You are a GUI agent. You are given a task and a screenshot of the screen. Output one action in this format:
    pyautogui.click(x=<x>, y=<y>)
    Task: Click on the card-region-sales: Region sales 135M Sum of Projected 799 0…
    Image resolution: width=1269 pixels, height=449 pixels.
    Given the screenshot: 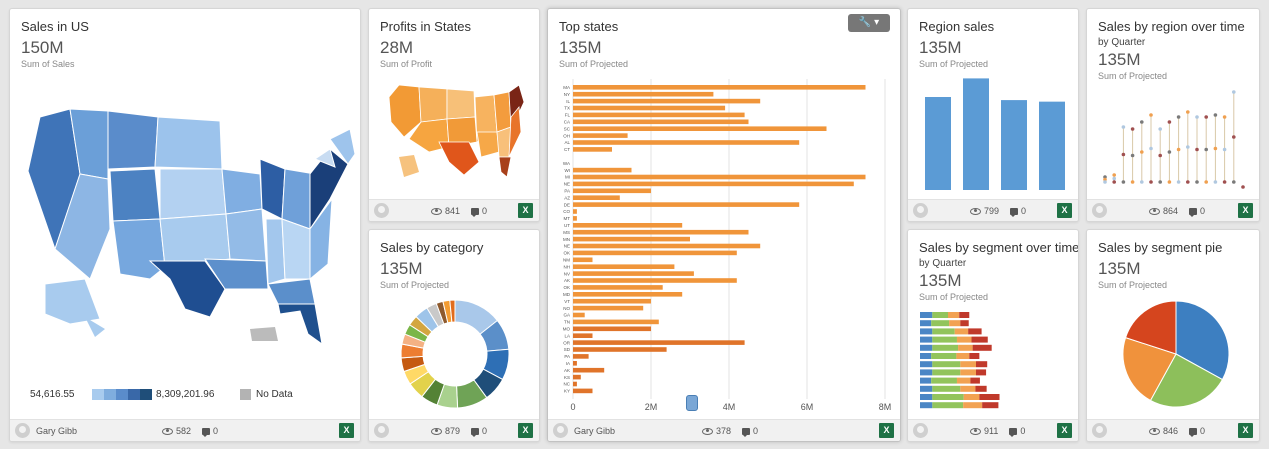 What is the action you would take?
    pyautogui.click(x=993, y=115)
    